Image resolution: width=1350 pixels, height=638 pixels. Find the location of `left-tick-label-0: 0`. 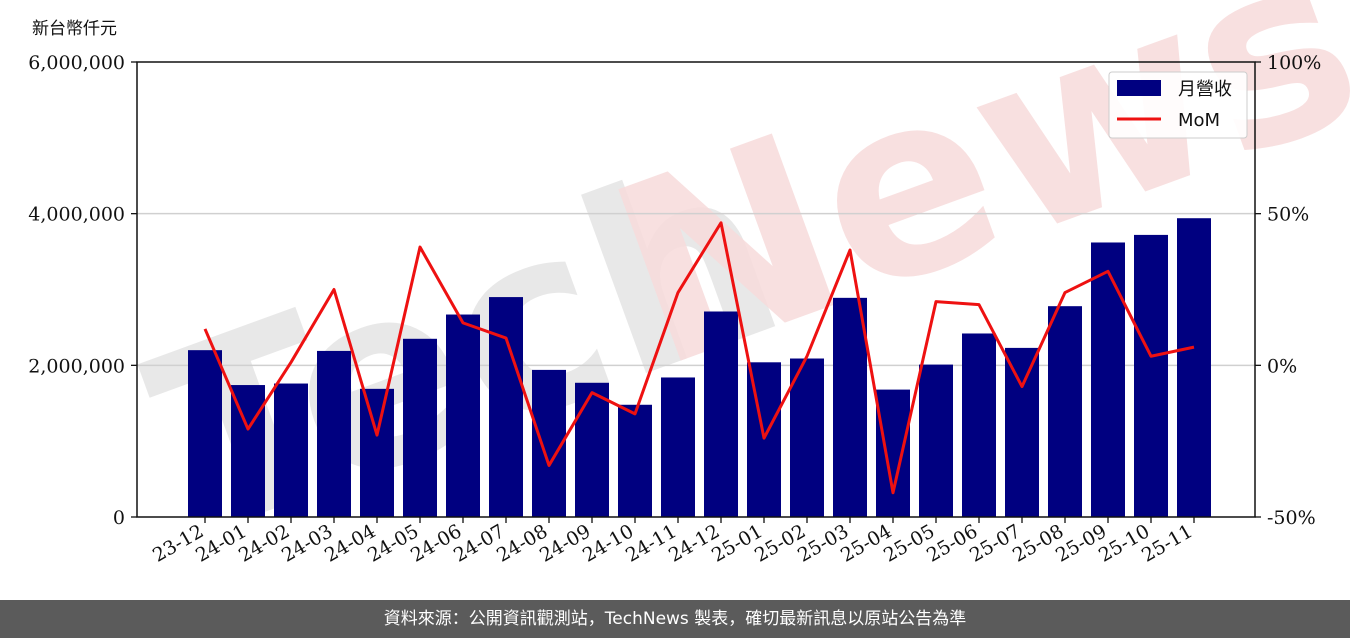

left-tick-label-0: 0 is located at coordinates (119, 518).